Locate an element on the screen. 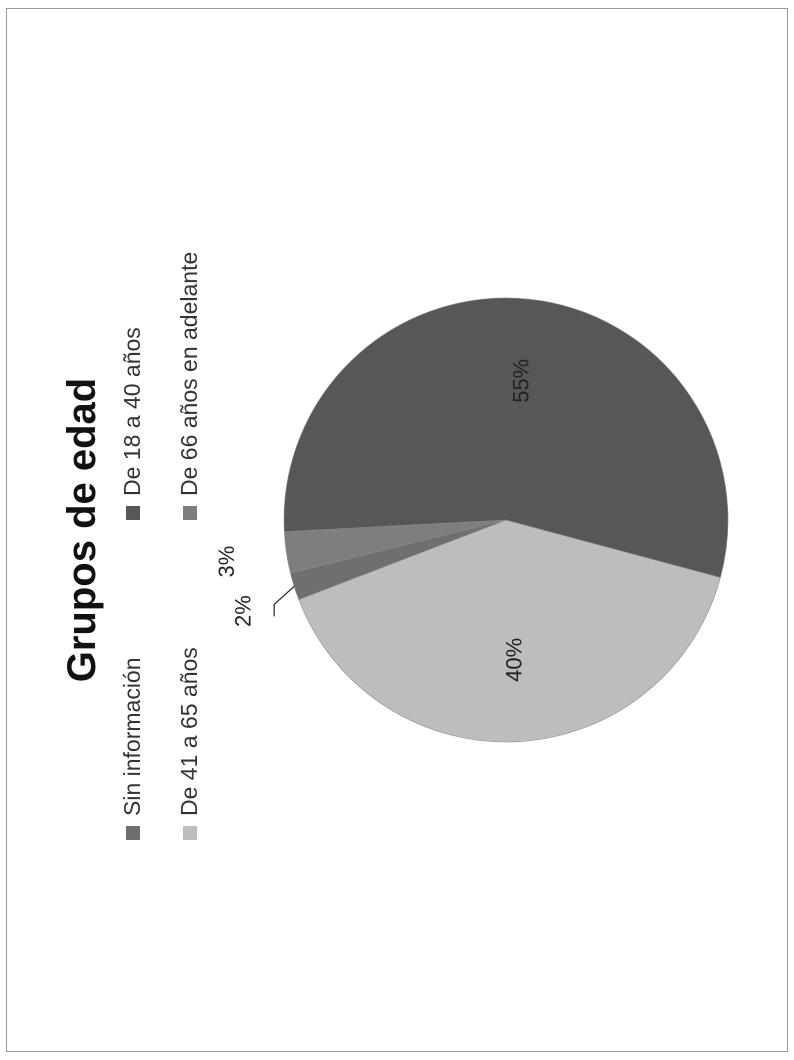  legend-label-0: Sin información is located at coordinates (132, 736).